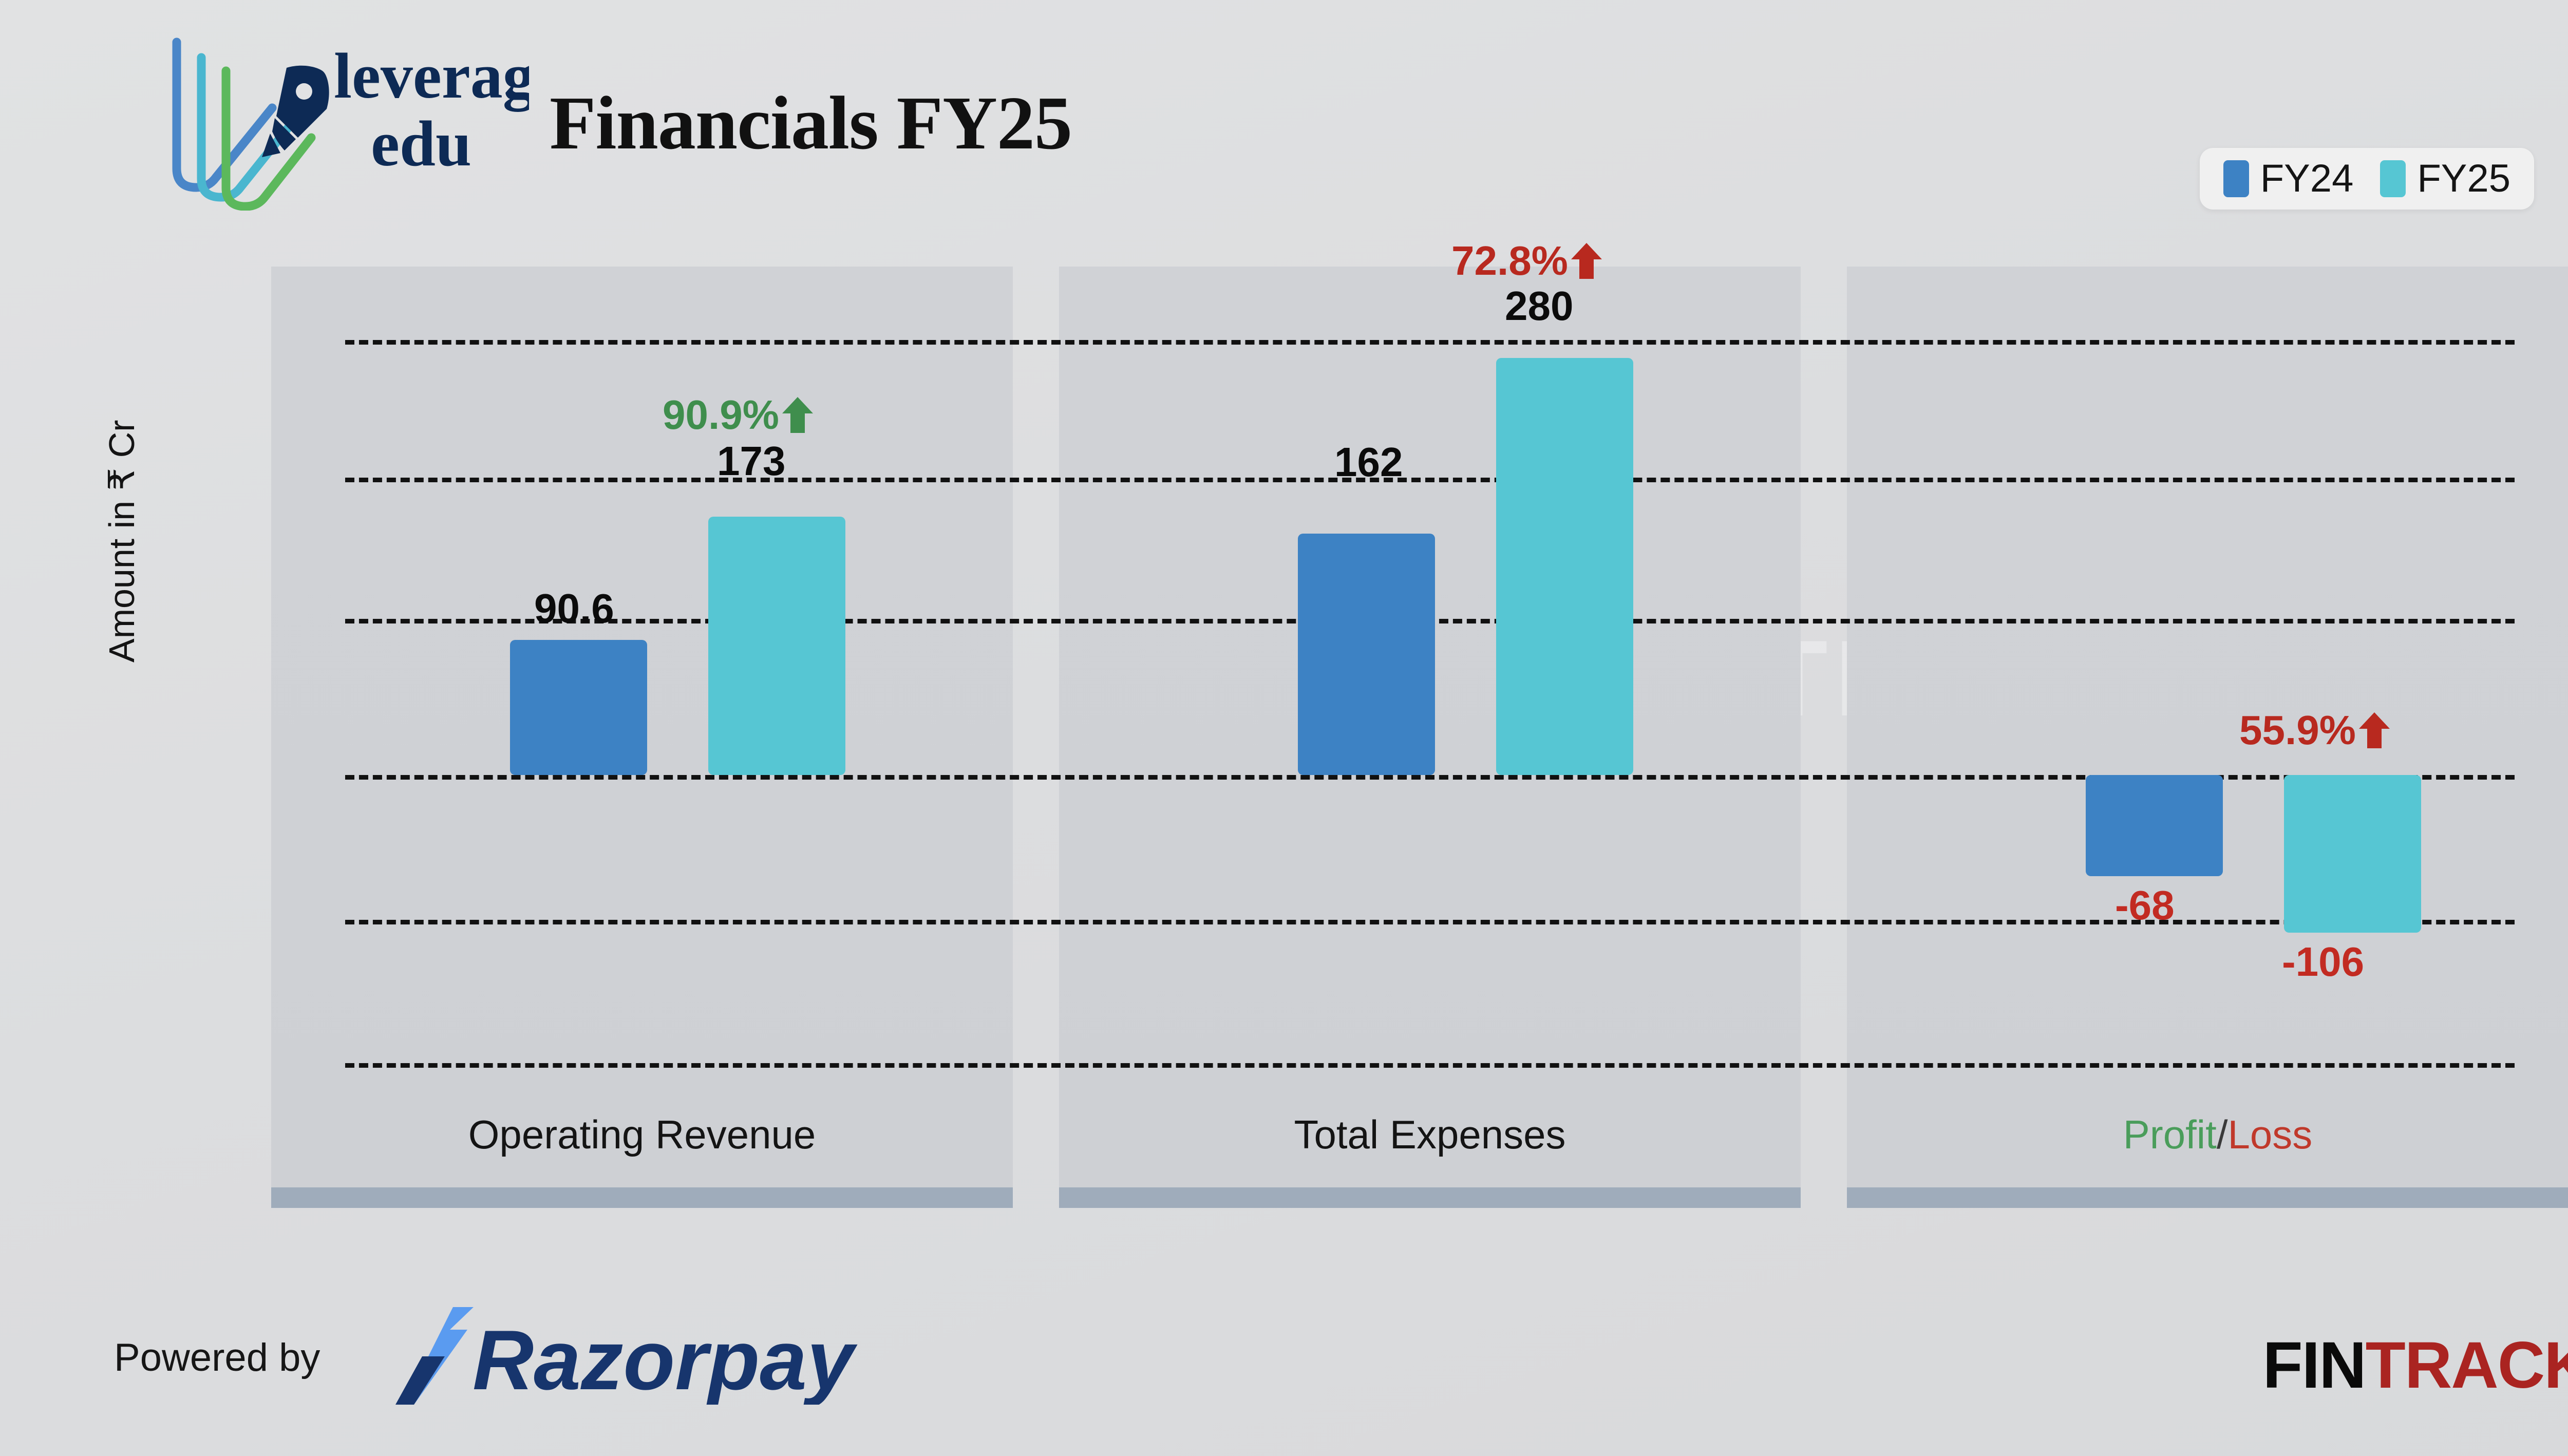  Describe the element at coordinates (2236, 178) in the screenshot. I see `legend-swatch-fy24` at that location.